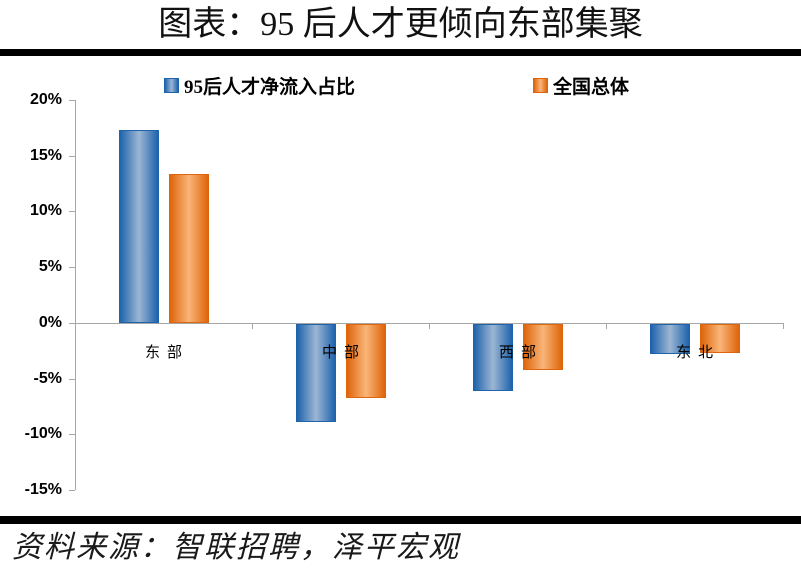 Image resolution: width=801 pixels, height=576 pixels. I want to click on y-axis-tick-label: 20%, so click(45, 99).